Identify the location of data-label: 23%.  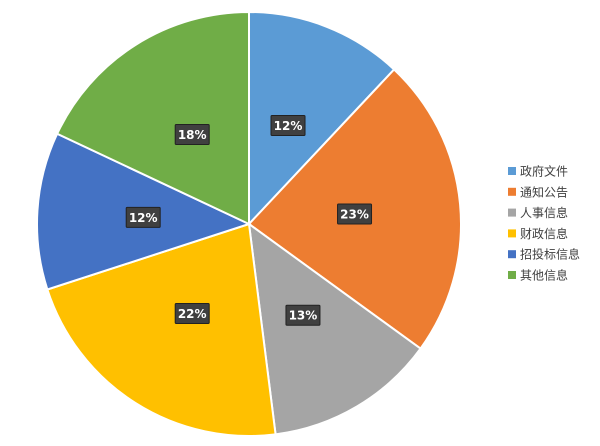
(354, 215).